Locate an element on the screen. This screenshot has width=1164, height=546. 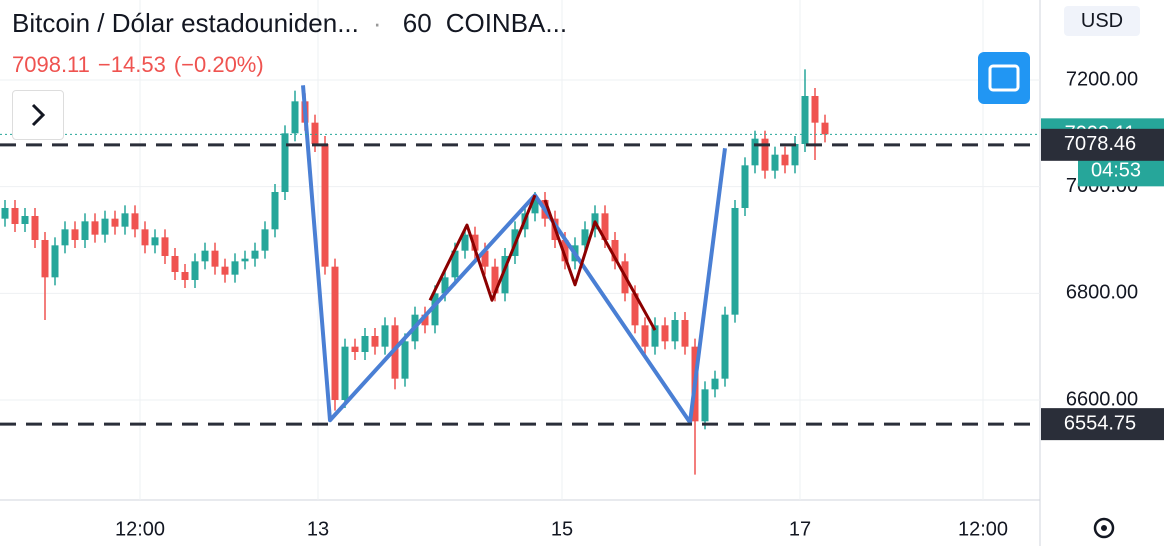
x-tick-label: 13 is located at coordinates (318, 529).